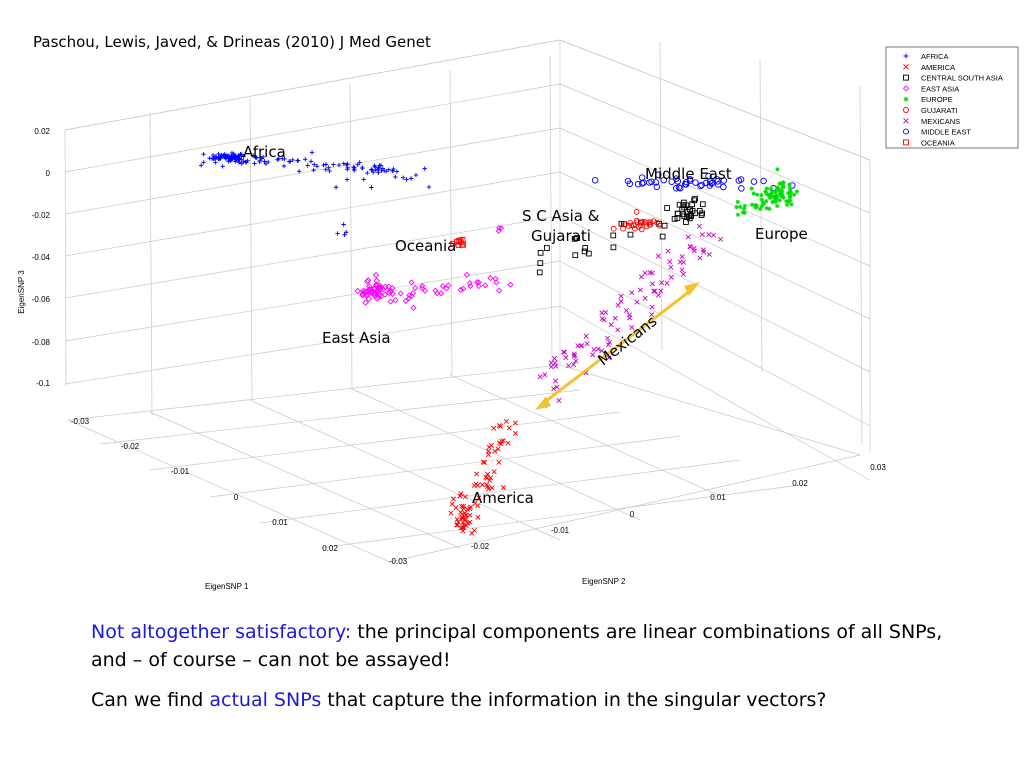  Describe the element at coordinates (330, 548) in the screenshot. I see `x-tick-5: 0.02` at that location.